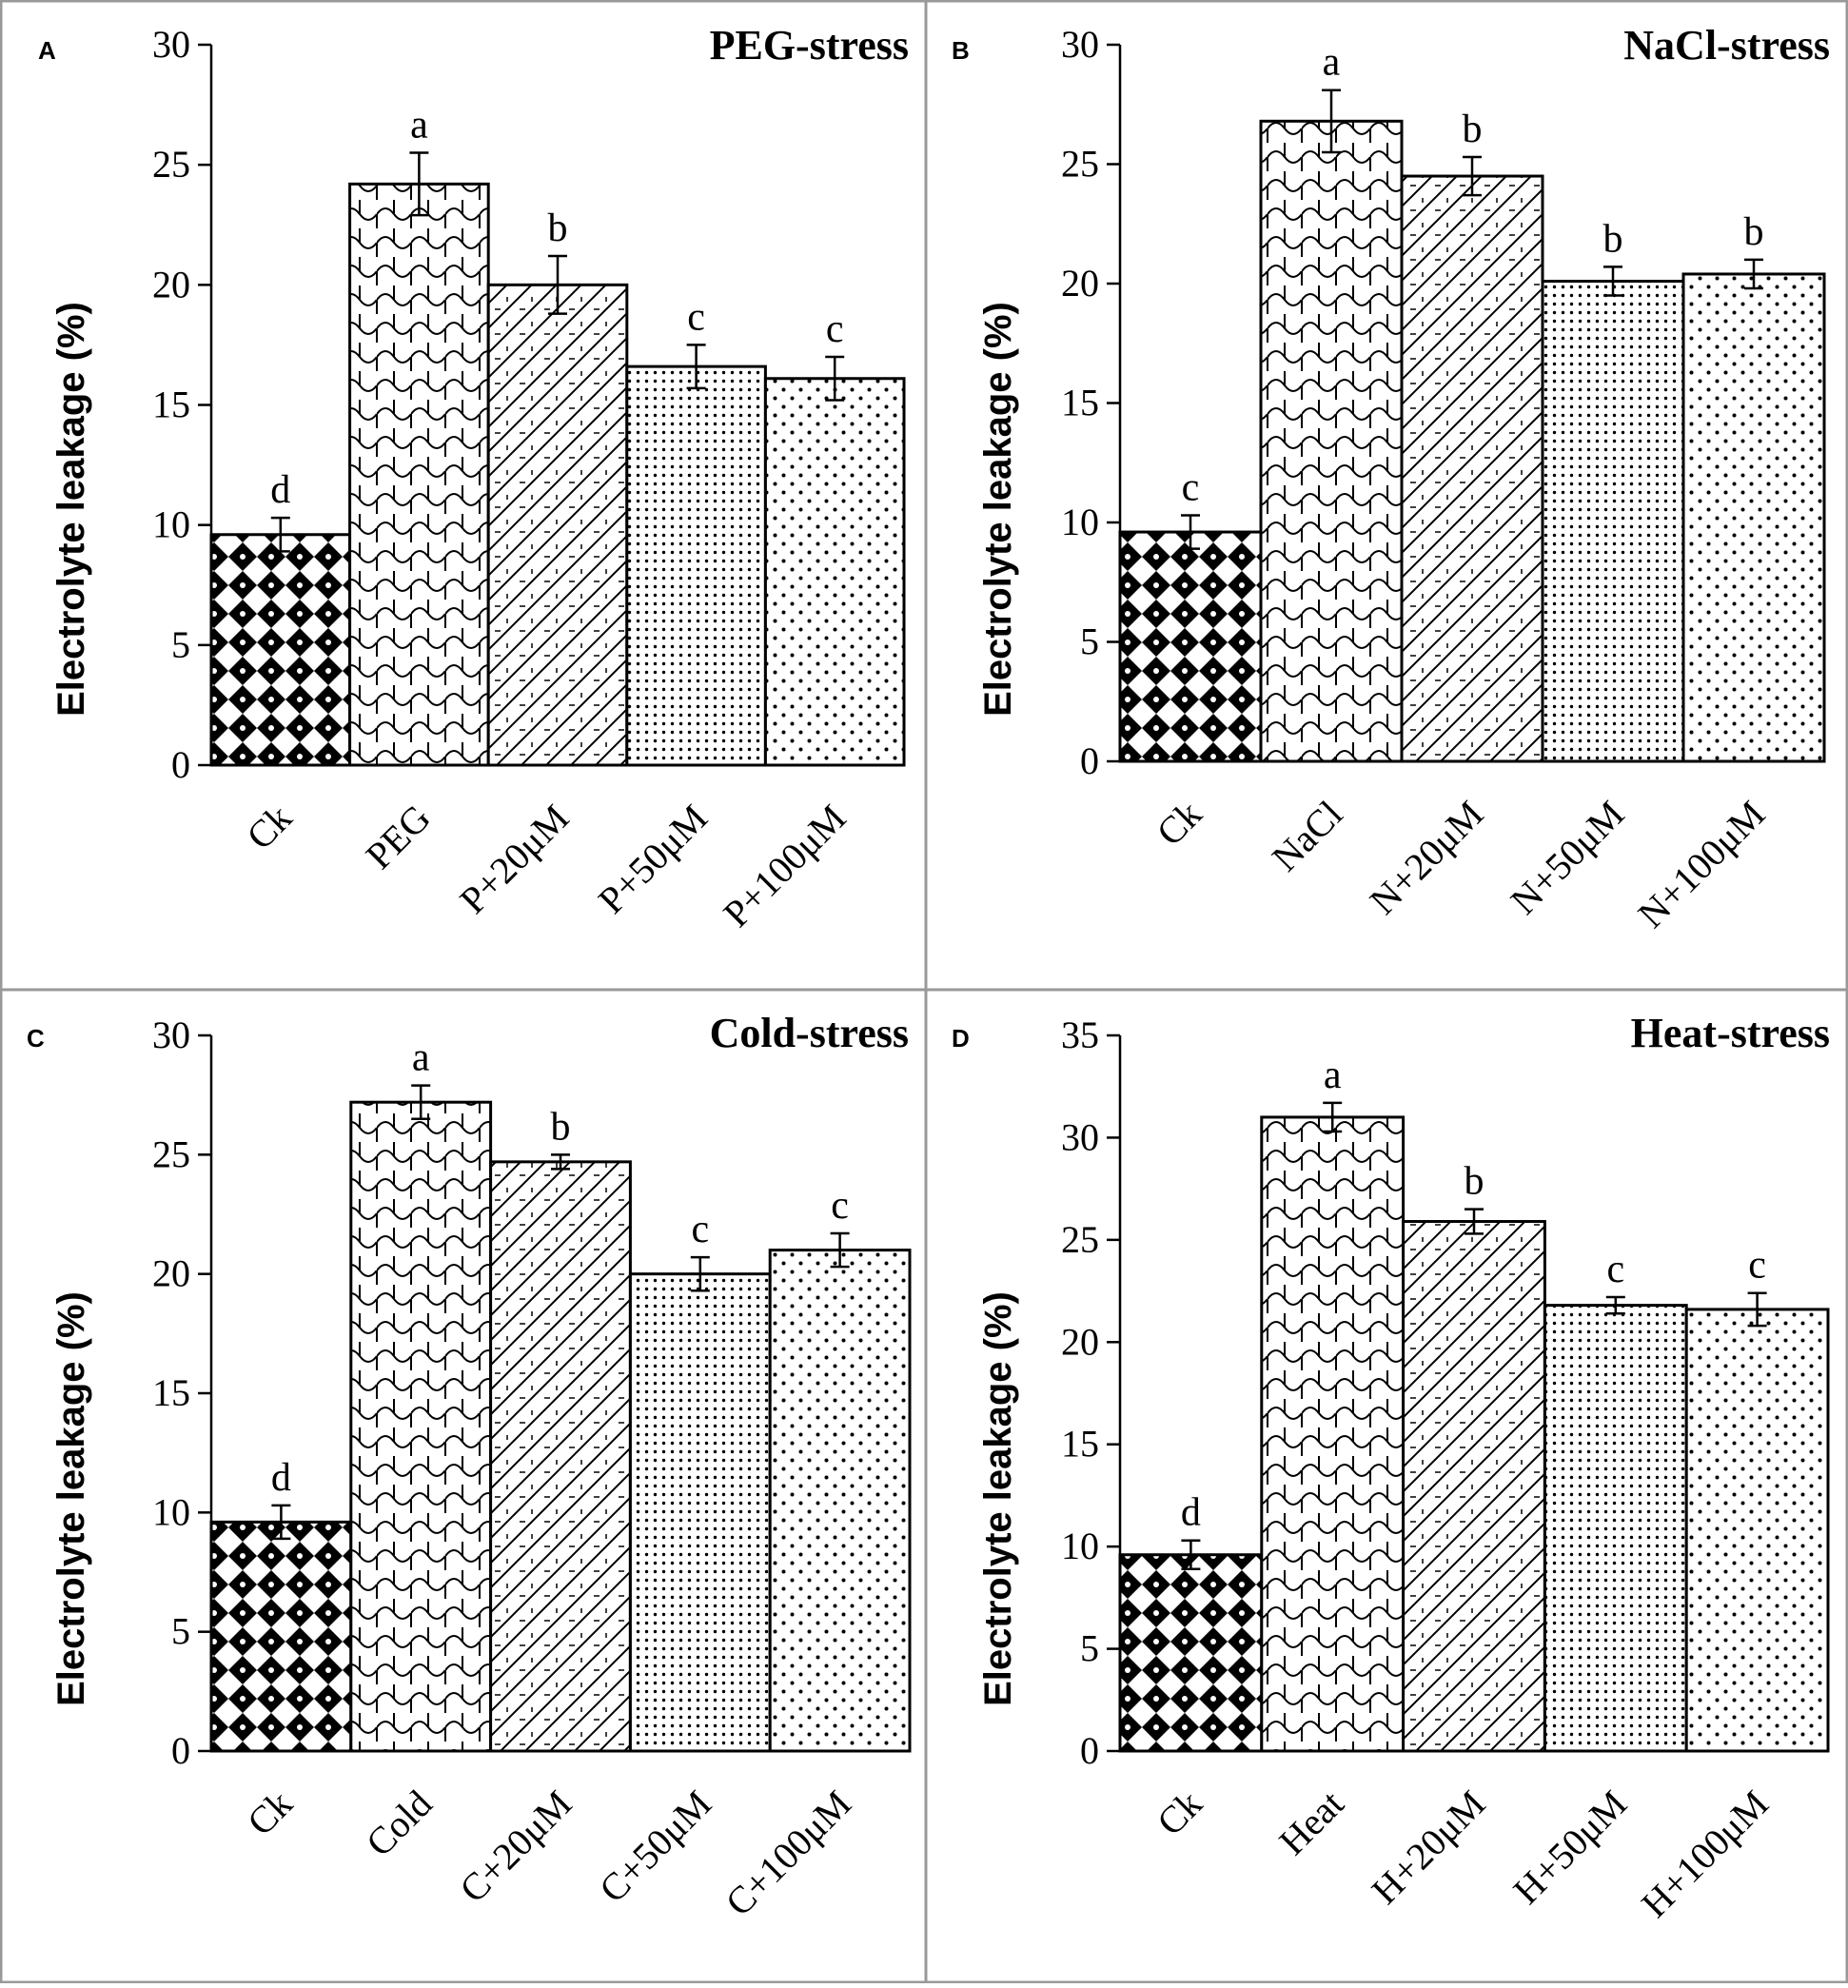  What do you see at coordinates (1080, 1035) in the screenshot?
I see `y-tick-label: 35` at bounding box center [1080, 1035].